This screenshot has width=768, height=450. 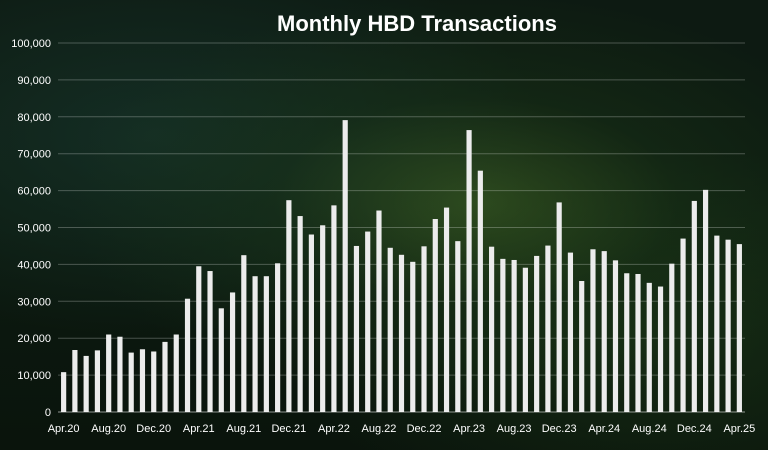 What do you see at coordinates (255, 344) in the screenshot?
I see `bar: Sep.21: 36800` at bounding box center [255, 344].